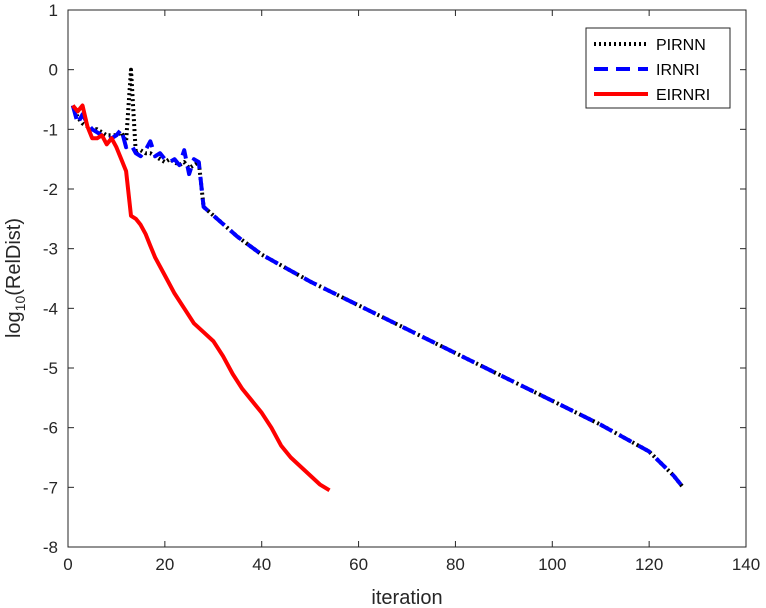 This screenshot has height=608, width=766. Describe the element at coordinates (50, 547) in the screenshot. I see `y-tick-label: -8` at that location.